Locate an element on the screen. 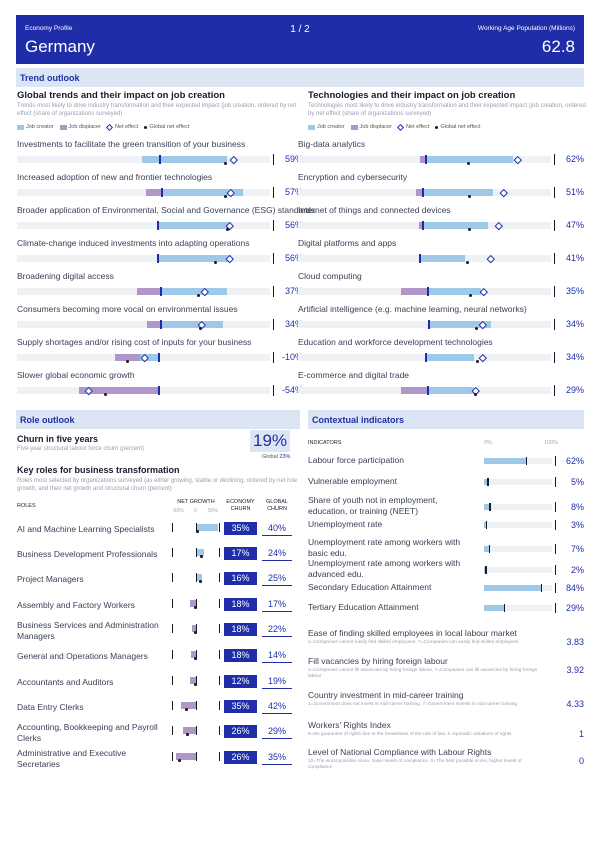 The image size is (600, 848). trend-label: E-commerce and digital trade is located at coordinates (354, 375).